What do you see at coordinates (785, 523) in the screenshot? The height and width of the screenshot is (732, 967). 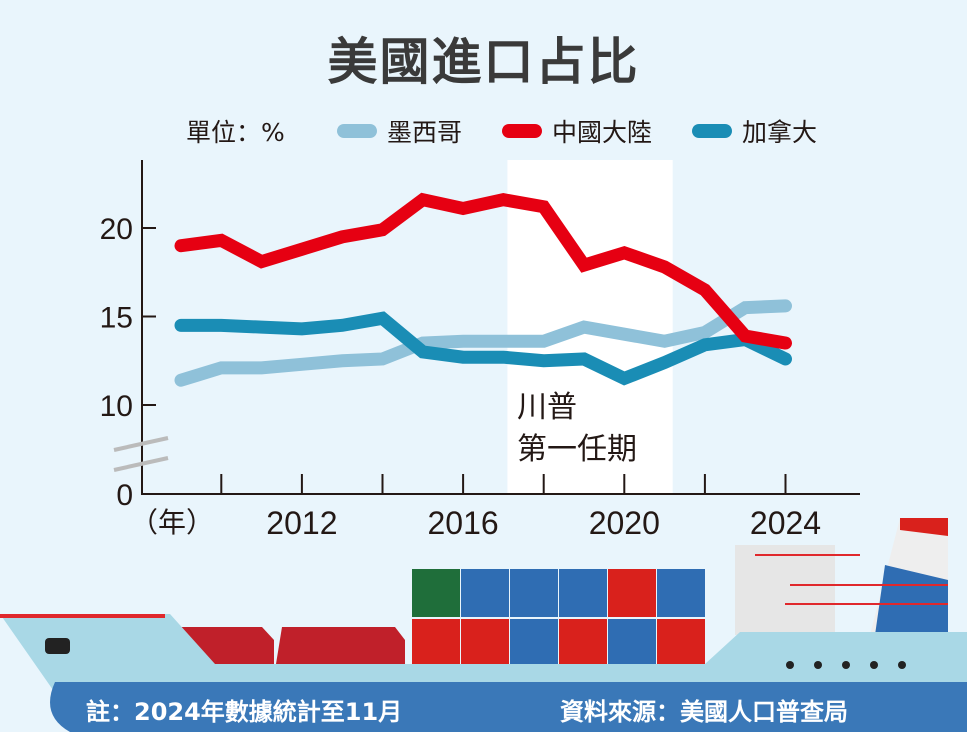 I see `x-tick-label: 2024` at bounding box center [785, 523].